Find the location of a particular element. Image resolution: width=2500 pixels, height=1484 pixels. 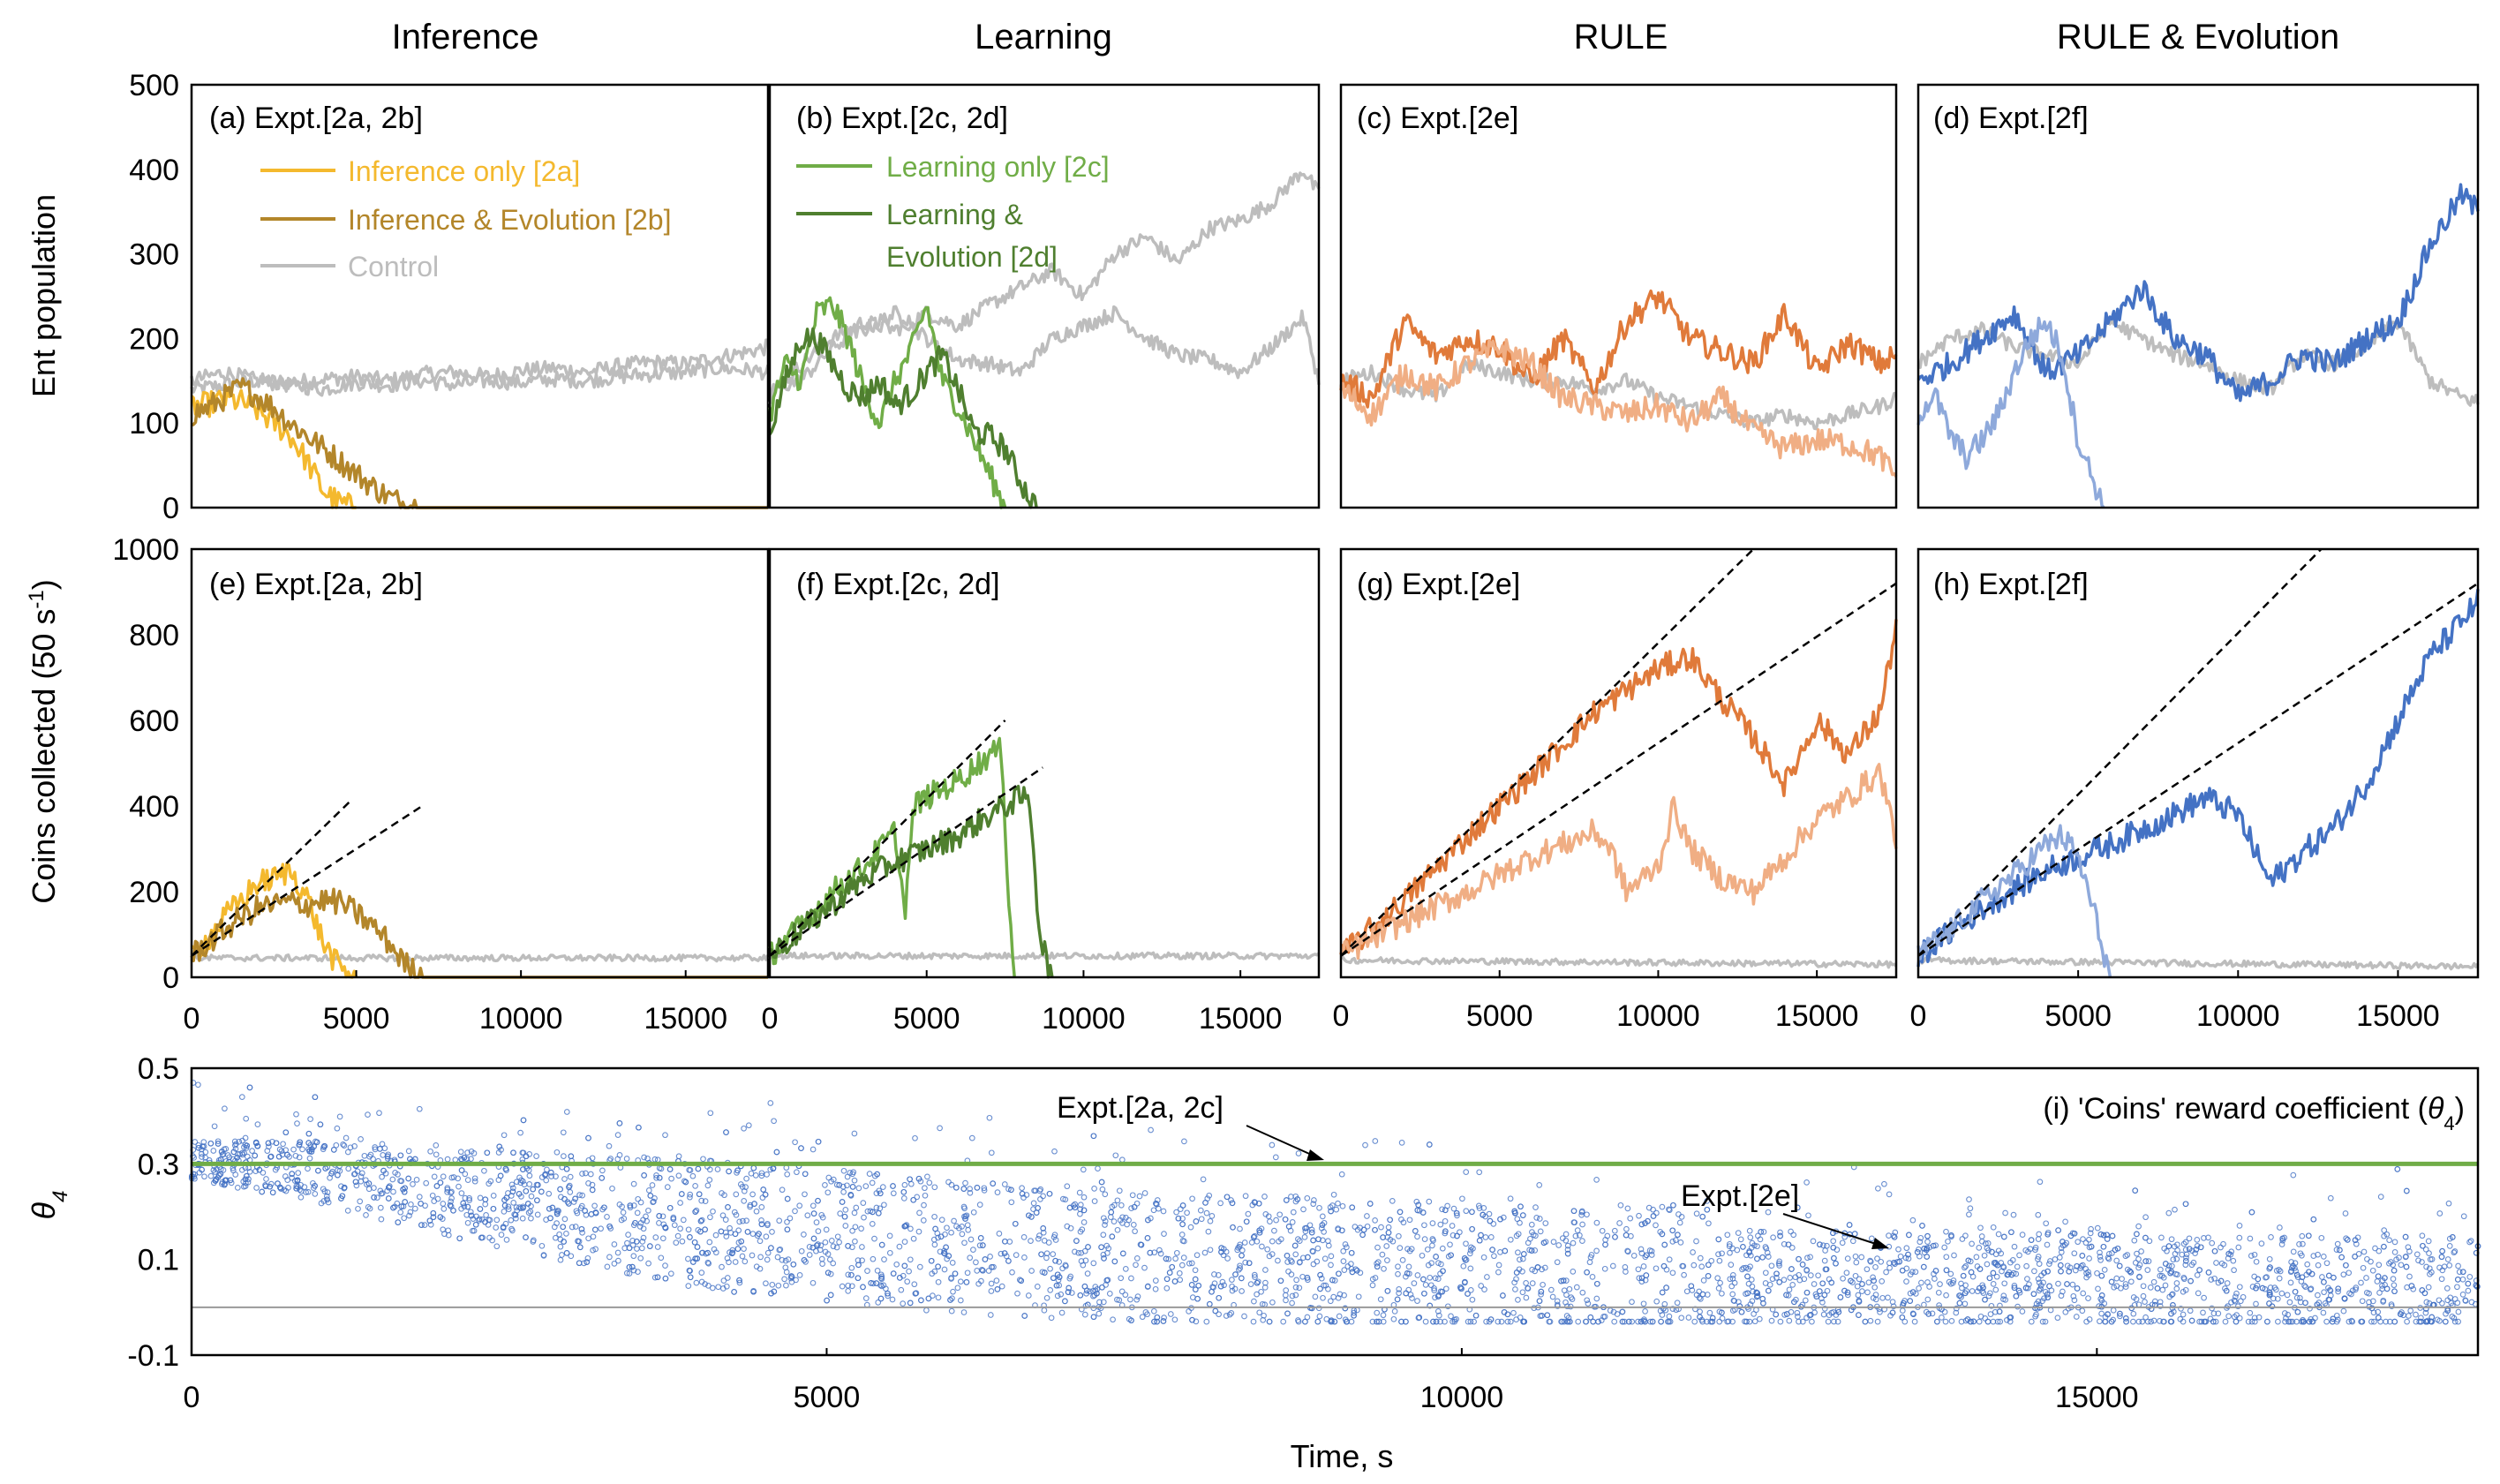

legend-b-learning-evo-1: Learning & is located at coordinates (955, 214).